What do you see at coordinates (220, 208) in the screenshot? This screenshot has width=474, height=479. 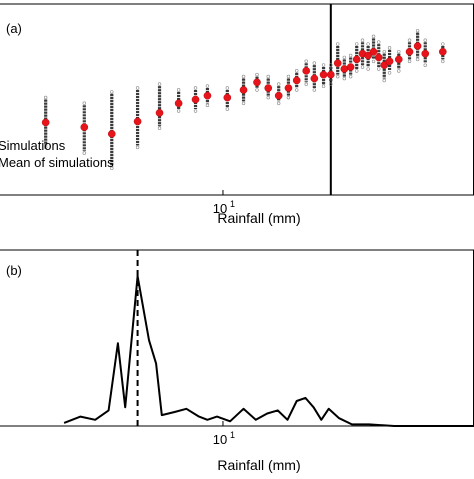 I see `x-tick-label: 10` at bounding box center [220, 208].